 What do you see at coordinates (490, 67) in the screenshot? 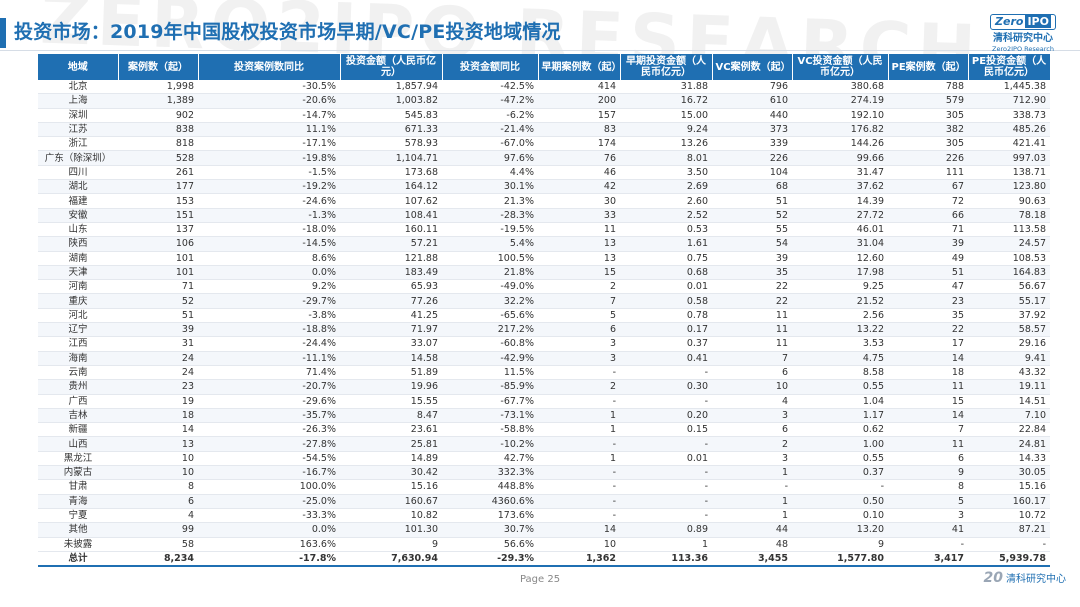
I see `column-header: 投资金额同比` at bounding box center [490, 67].